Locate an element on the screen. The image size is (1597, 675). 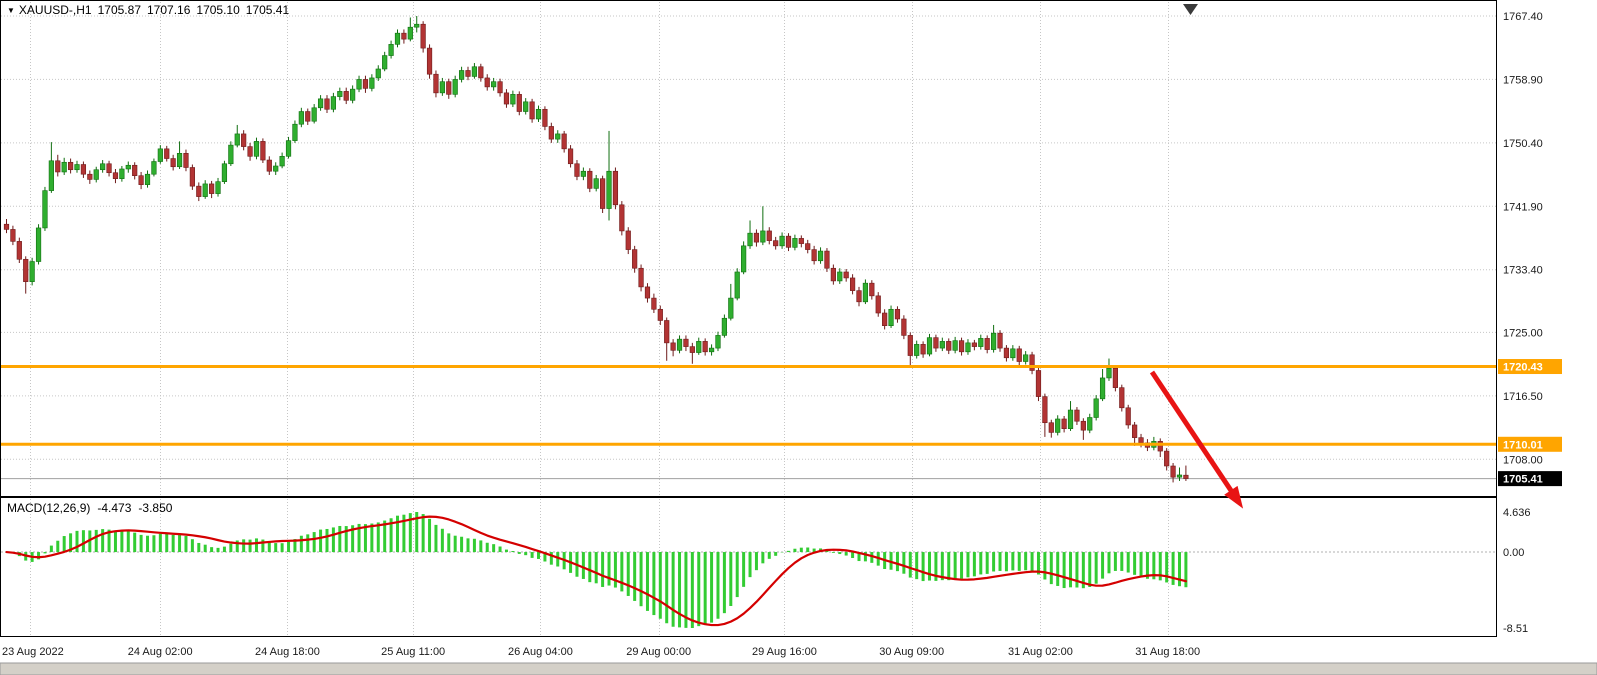
time-axis-label: 29 Aug 16:00 is located at coordinates (784, 652).